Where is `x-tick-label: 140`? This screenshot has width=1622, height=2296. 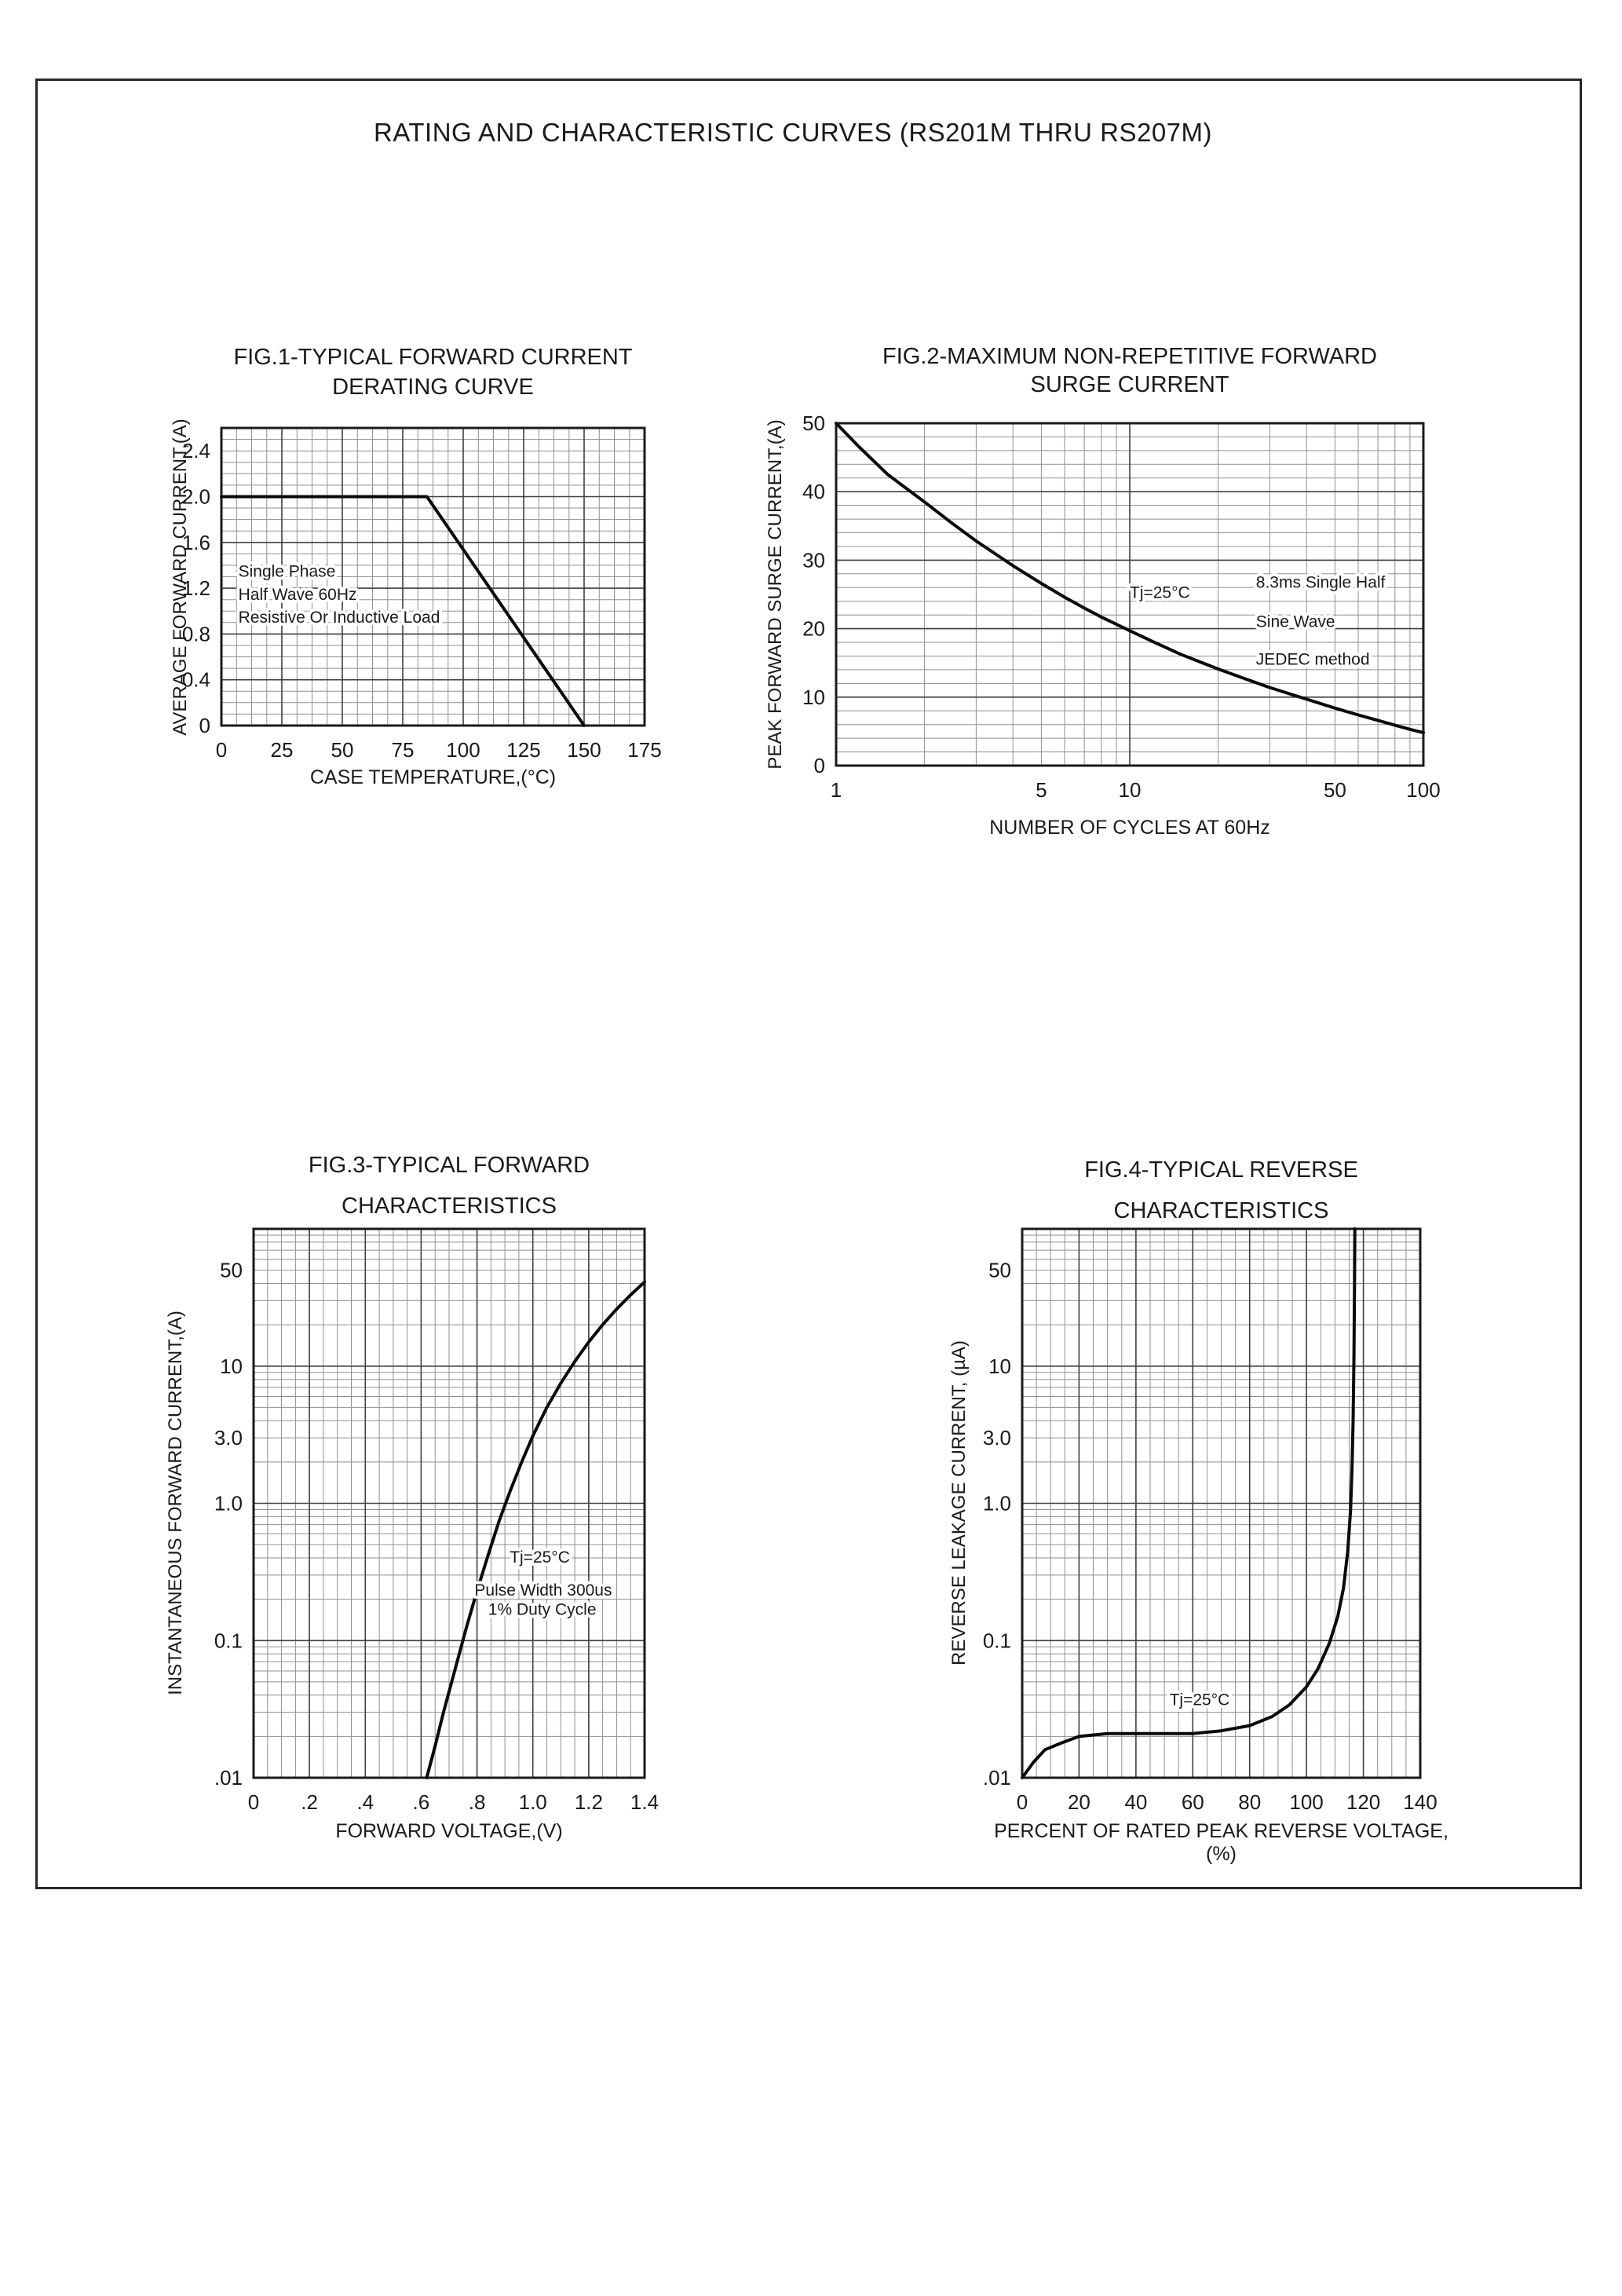
x-tick-label: 140 is located at coordinates (1420, 1802).